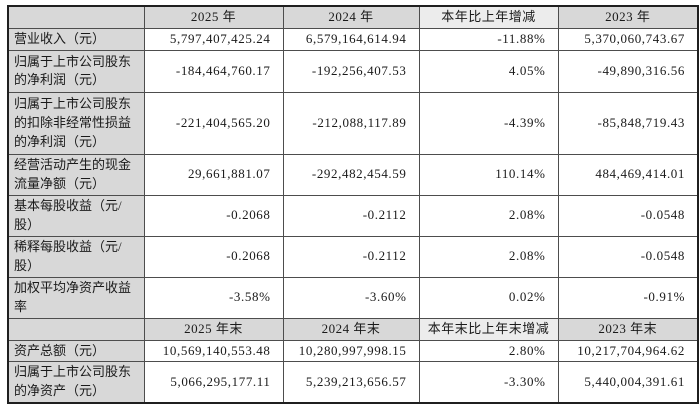 The width and height of the screenshot is (700, 405). What do you see at coordinates (628, 71) in the screenshot?
I see `value-cell: -49,890,316.56` at bounding box center [628, 71].